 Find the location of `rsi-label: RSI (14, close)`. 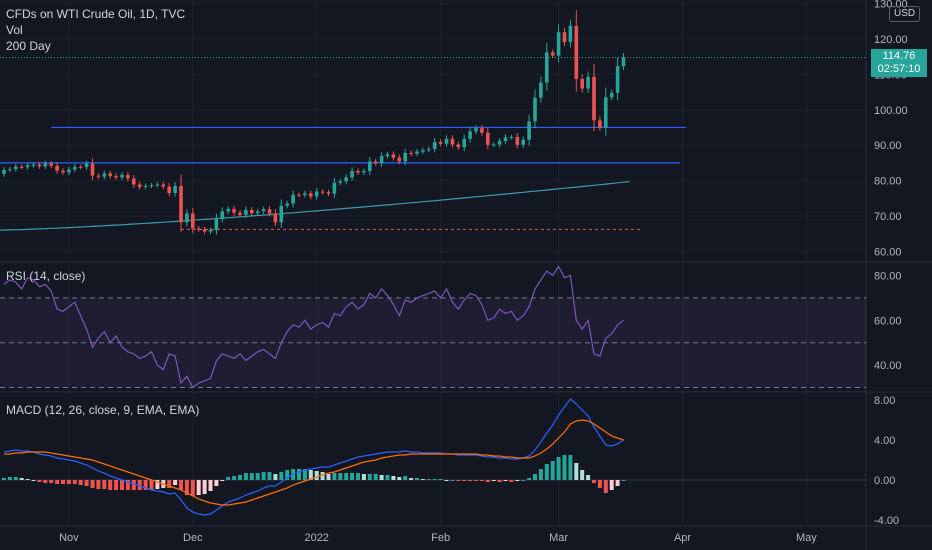

rsi-label: RSI (14, close) is located at coordinates (46, 276).